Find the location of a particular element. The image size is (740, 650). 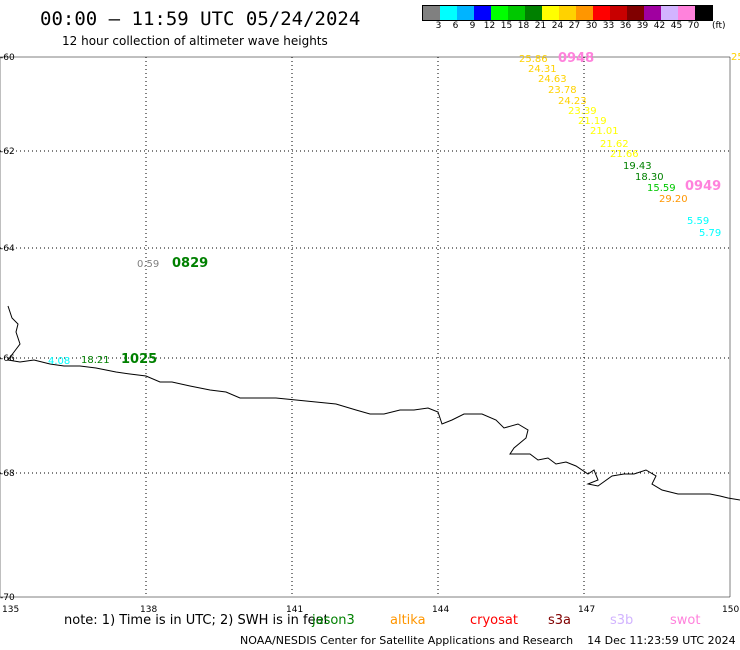

wave-height-value: 24.23 is located at coordinates (572, 101).